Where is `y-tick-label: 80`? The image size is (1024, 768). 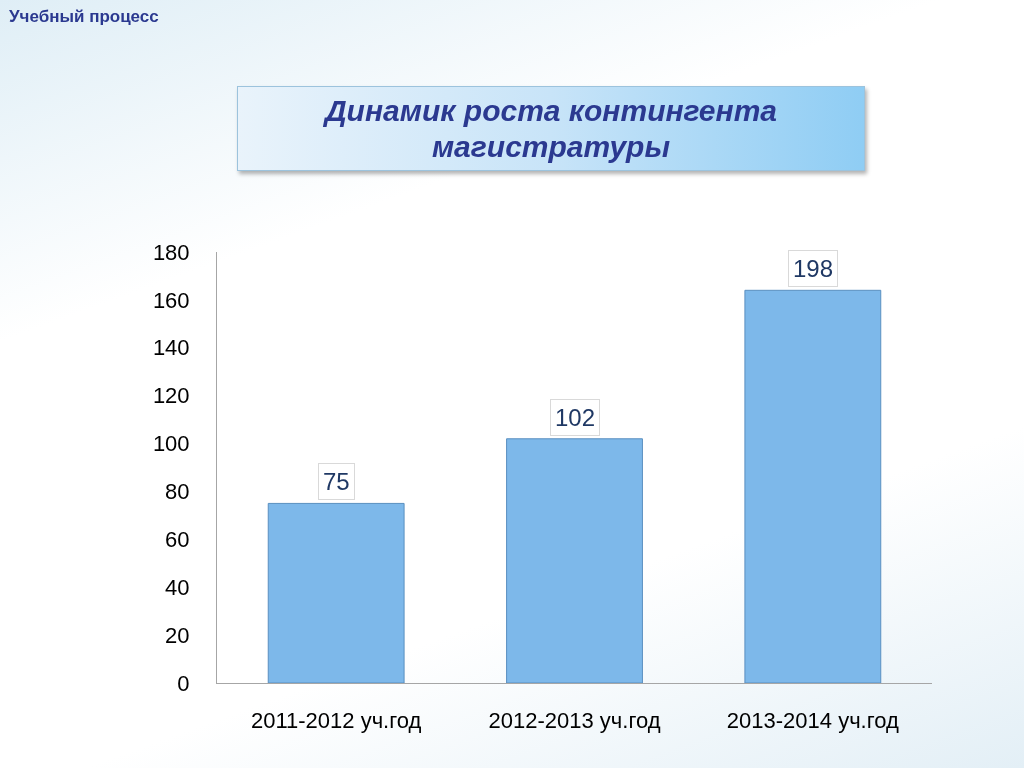 y-tick-label: 80 is located at coordinates (177, 492).